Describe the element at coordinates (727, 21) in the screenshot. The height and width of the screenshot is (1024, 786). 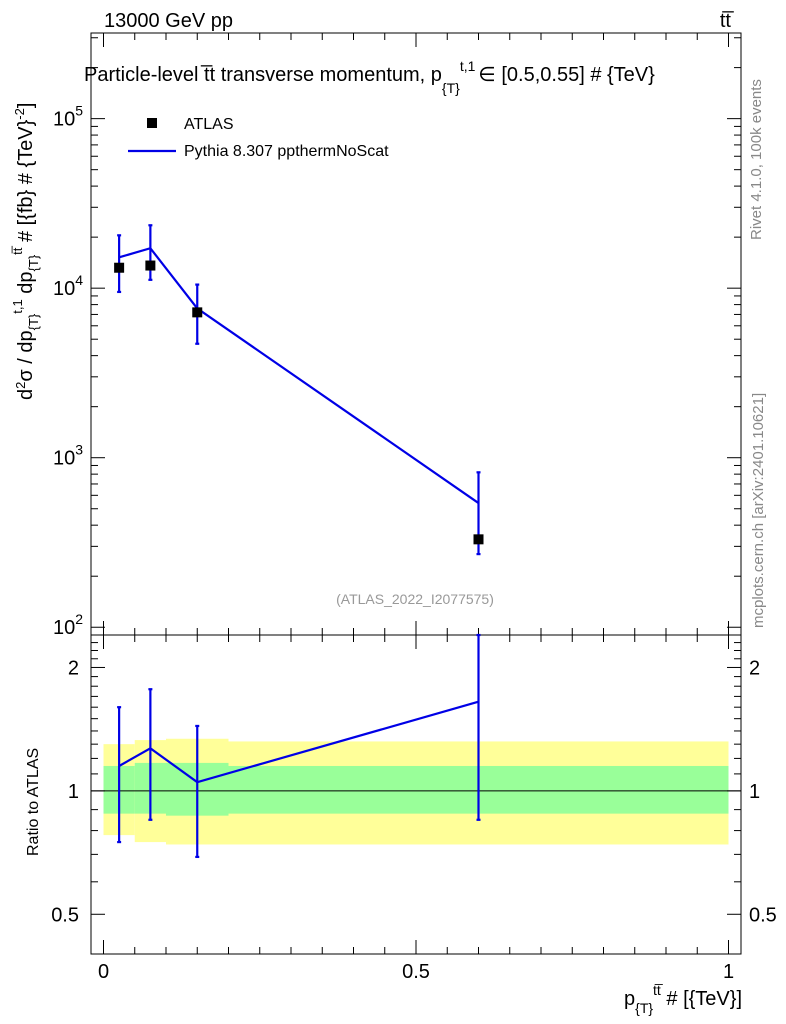
I see `process-label: tt̅` at that location.